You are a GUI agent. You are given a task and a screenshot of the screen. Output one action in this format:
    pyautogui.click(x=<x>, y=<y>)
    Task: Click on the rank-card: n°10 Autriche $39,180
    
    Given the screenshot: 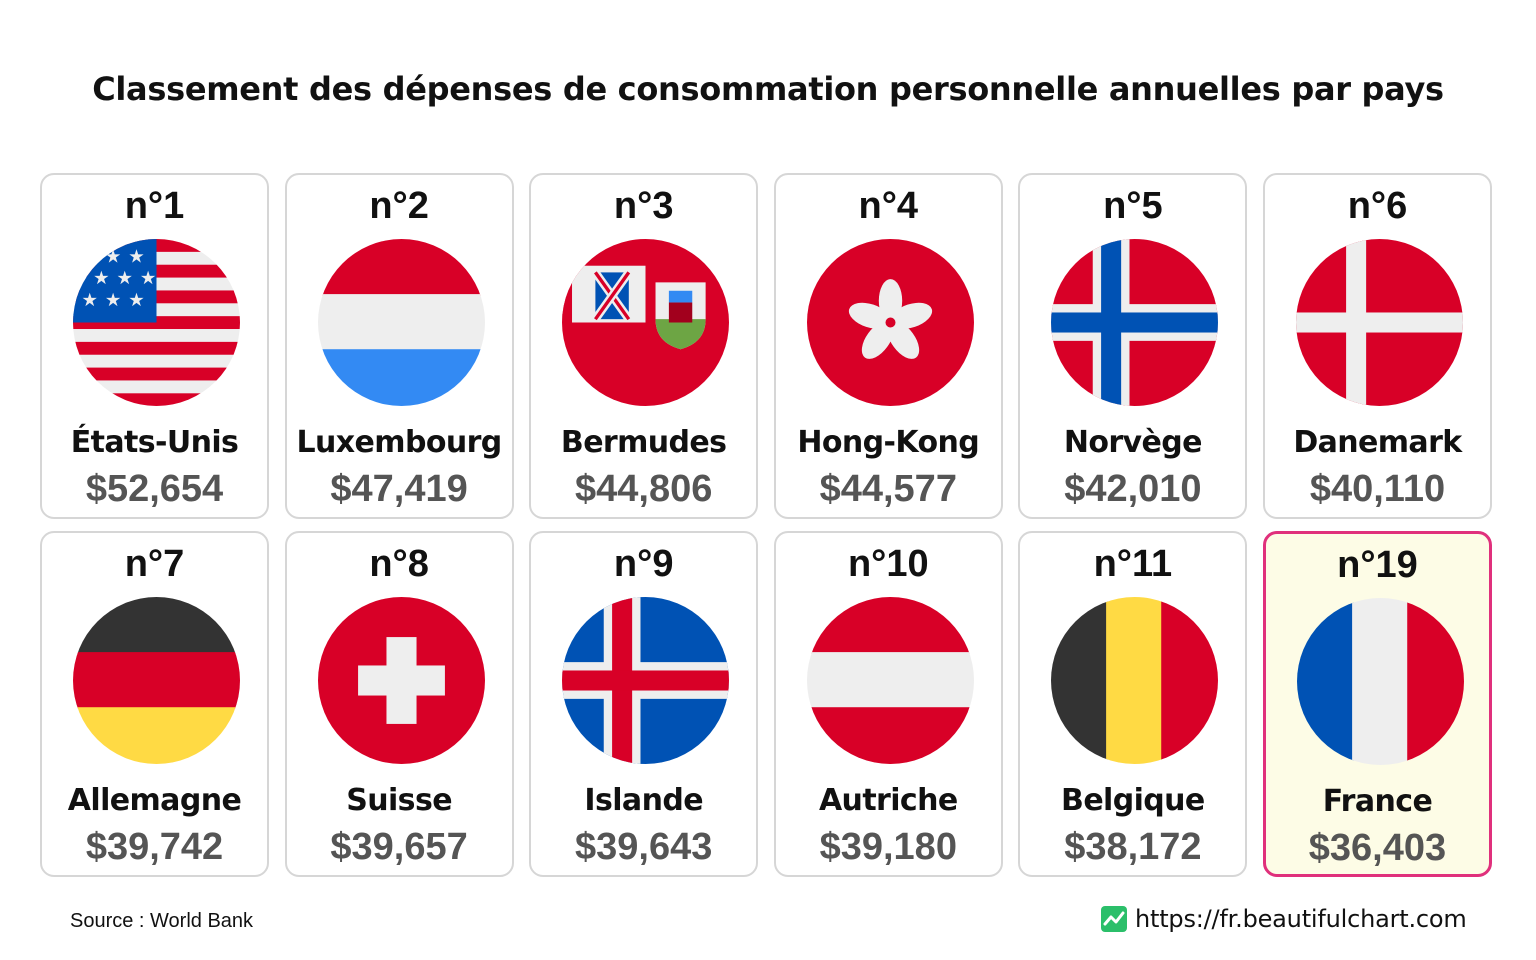 What is the action you would take?
    pyautogui.click(x=888, y=704)
    